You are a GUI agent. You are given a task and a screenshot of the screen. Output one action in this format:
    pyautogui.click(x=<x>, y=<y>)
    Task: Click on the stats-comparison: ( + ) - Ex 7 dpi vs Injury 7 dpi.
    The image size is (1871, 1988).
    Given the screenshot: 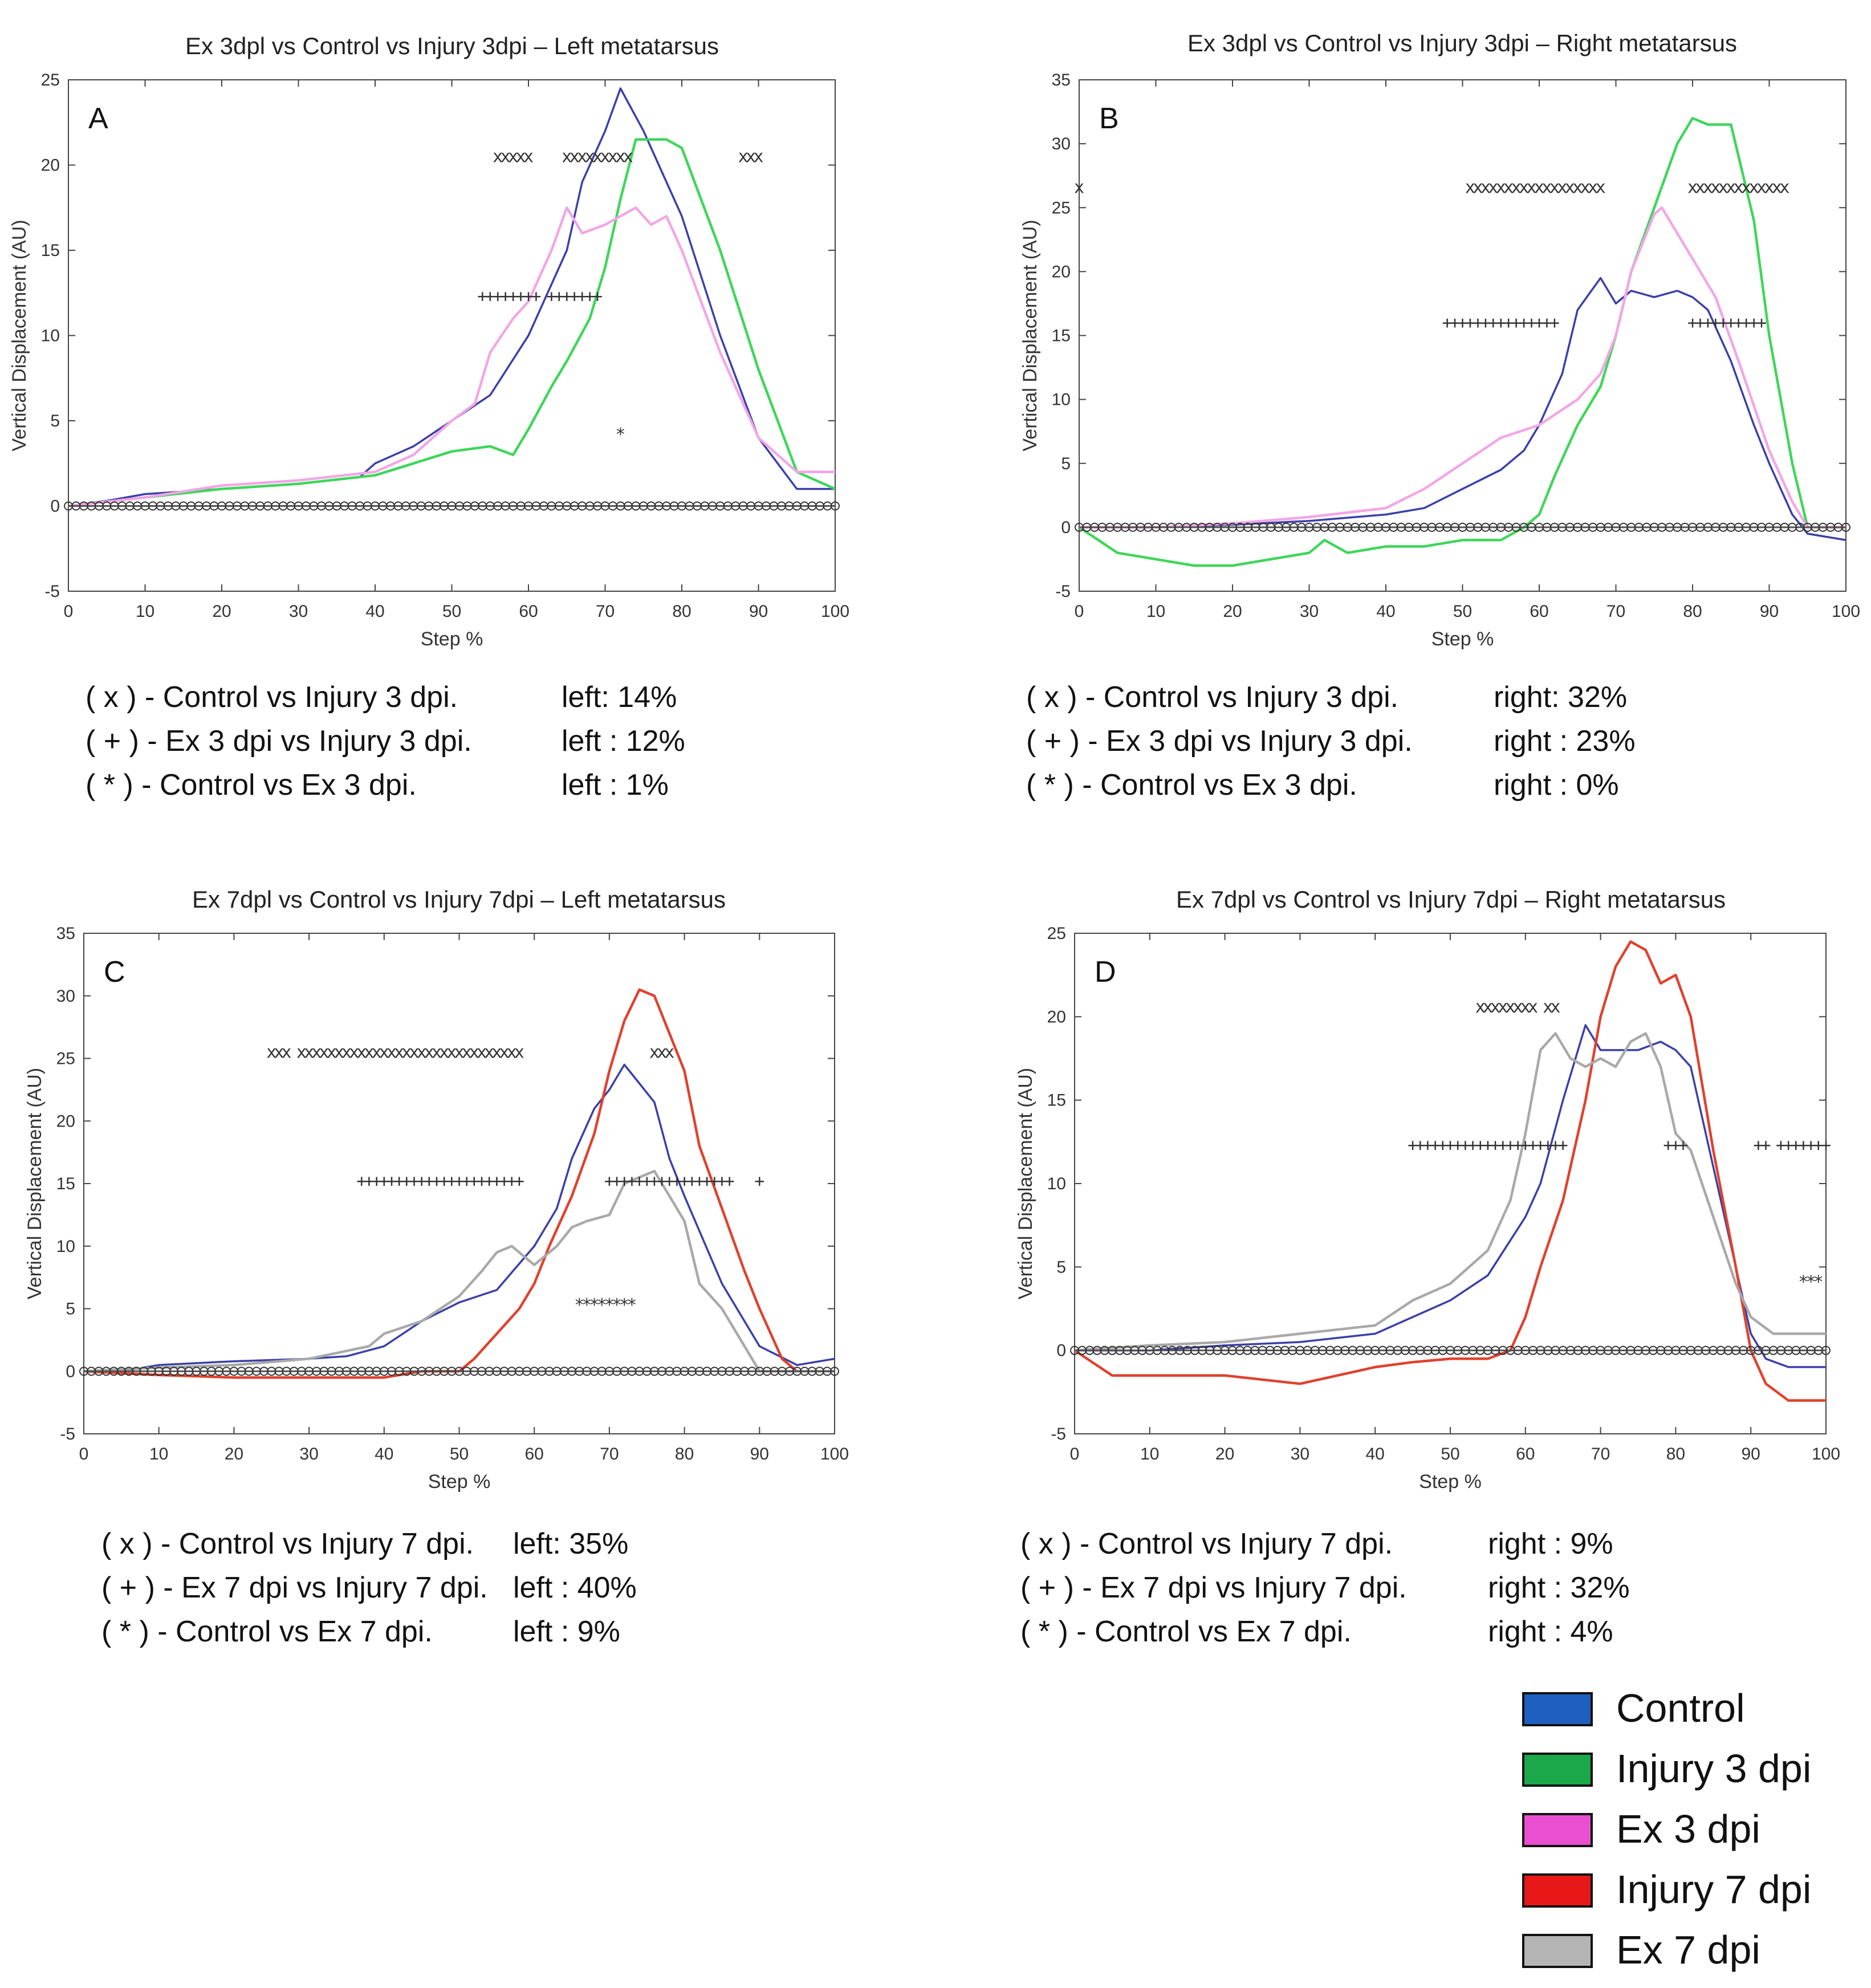 What is the action you would take?
    pyautogui.click(x=1213, y=1587)
    